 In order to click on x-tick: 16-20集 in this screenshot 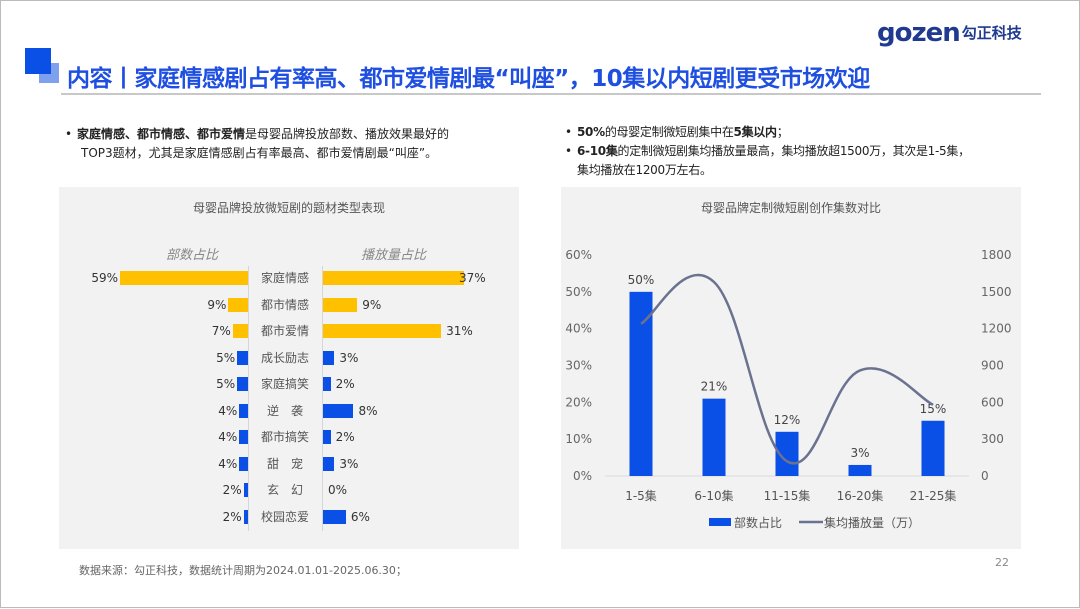, I will do `click(860, 495)`.